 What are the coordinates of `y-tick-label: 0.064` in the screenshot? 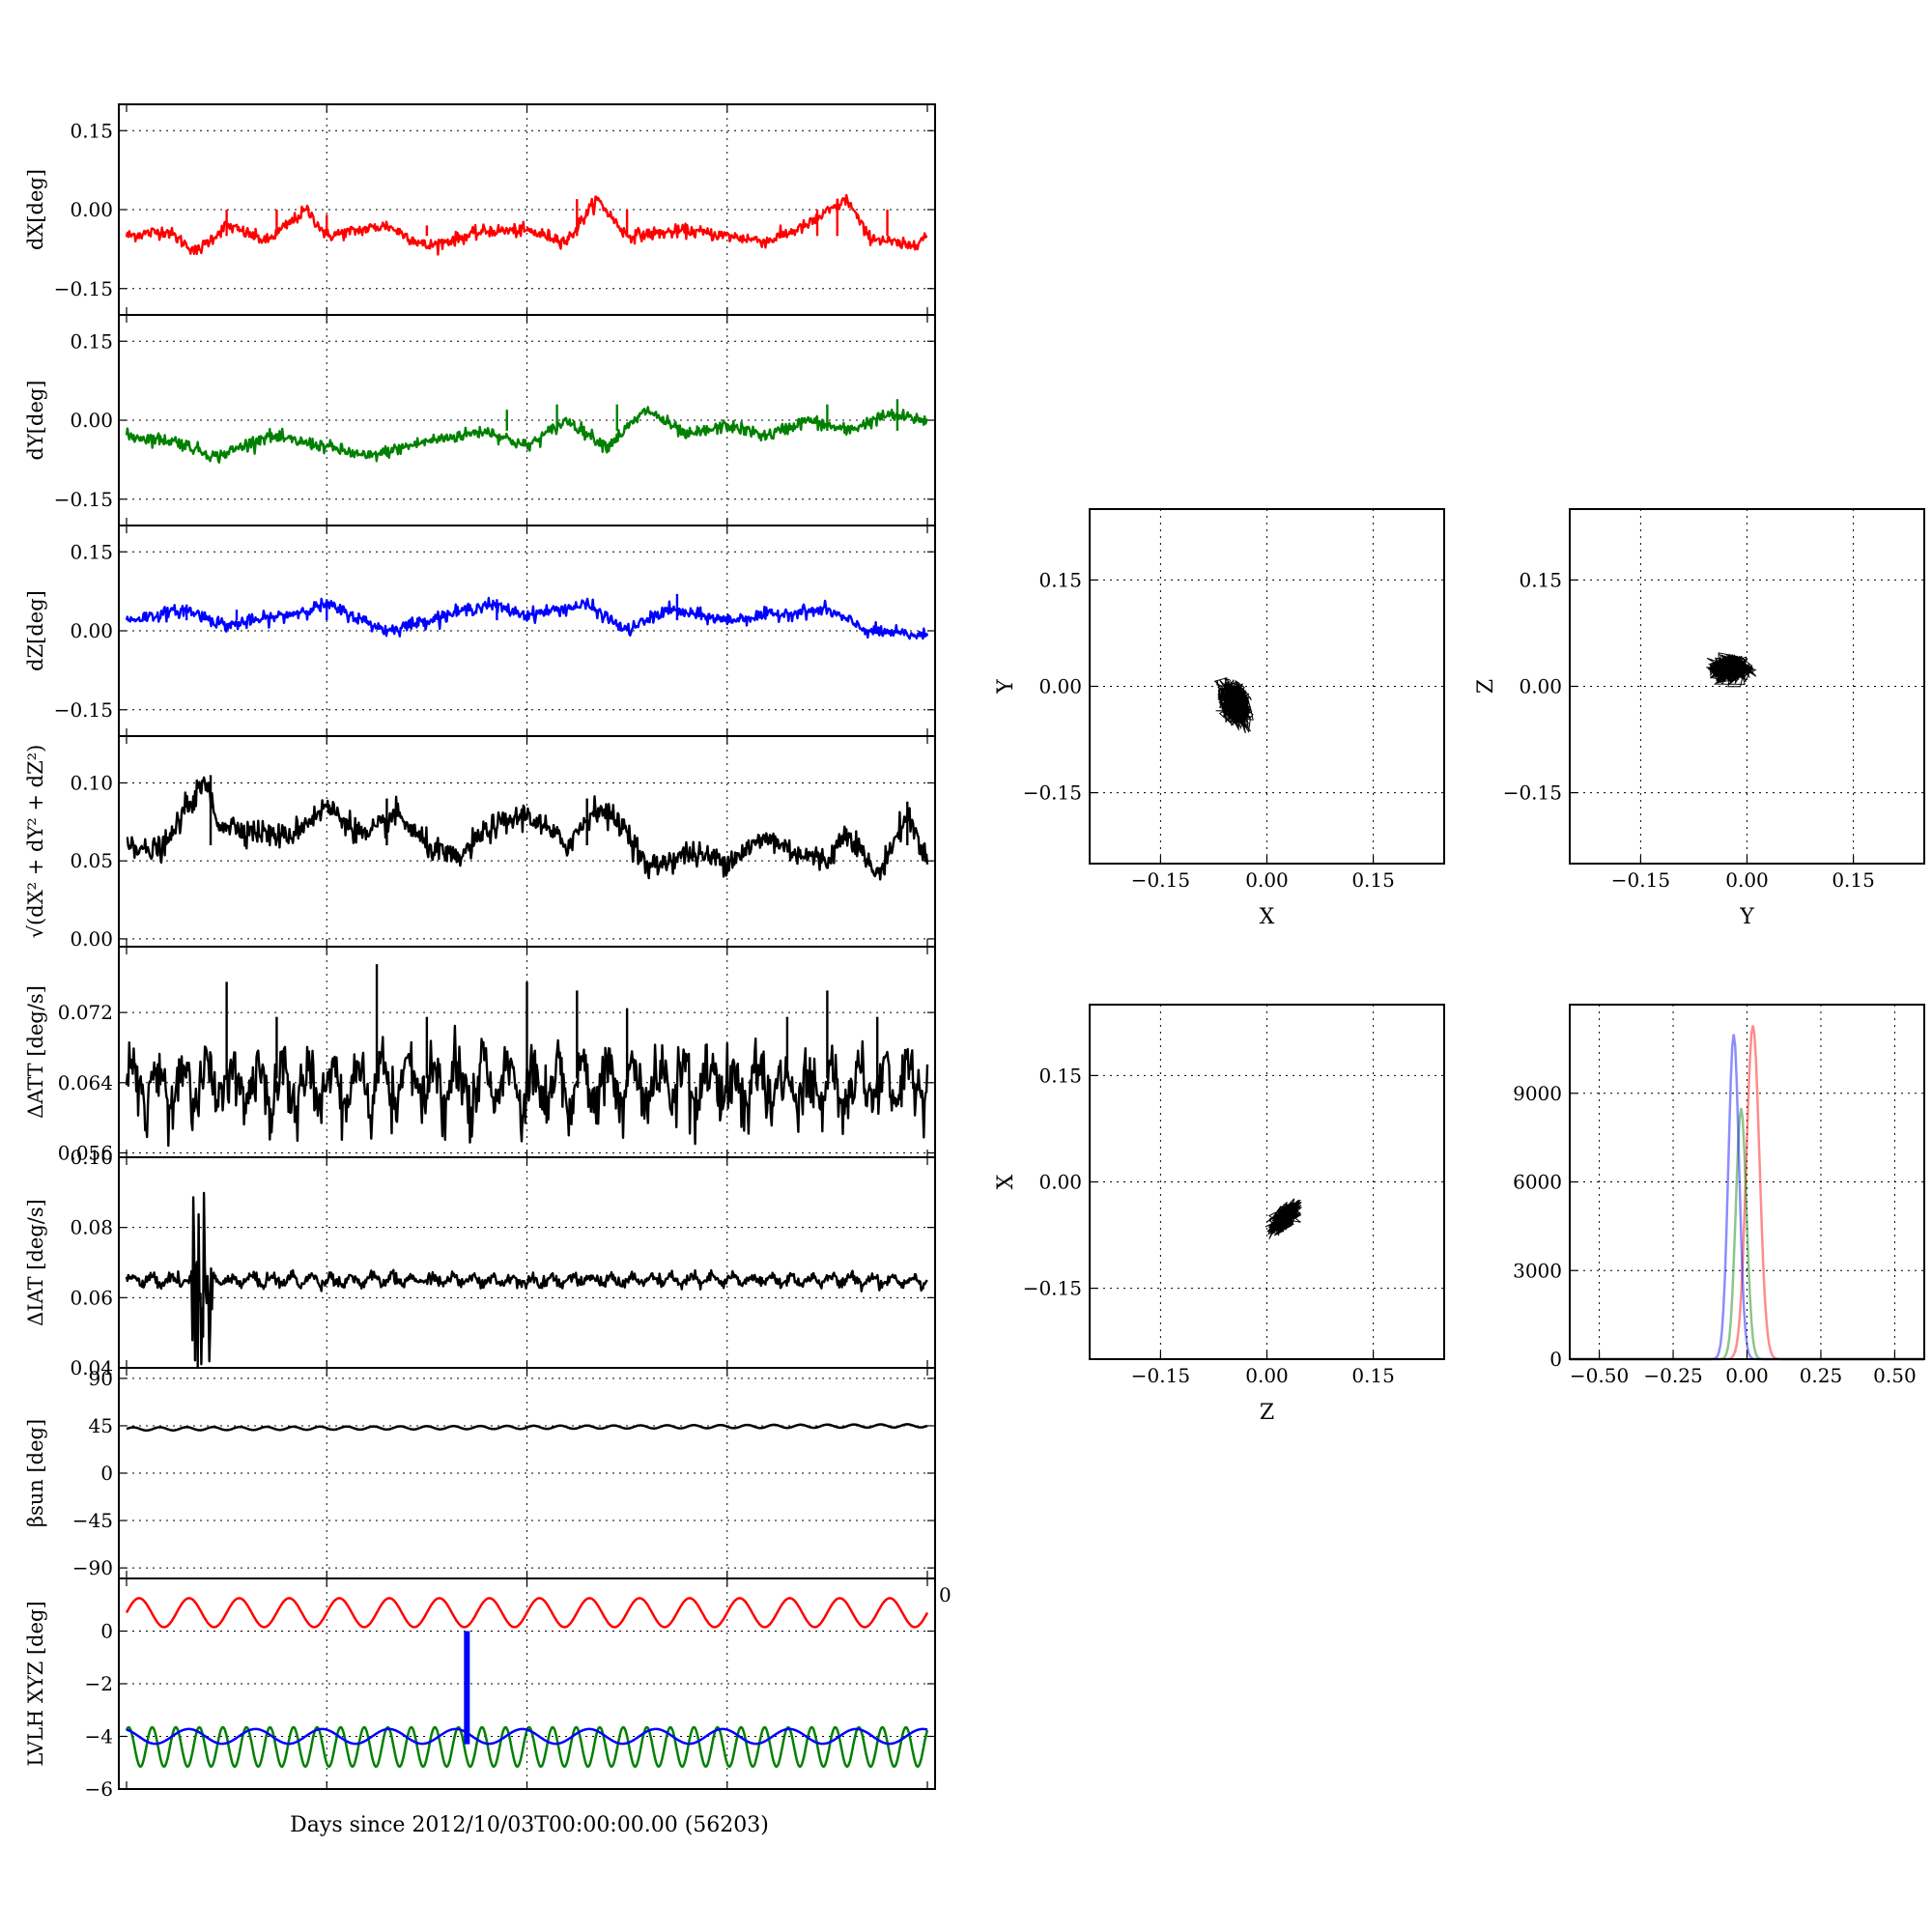 It's located at (85, 1082).